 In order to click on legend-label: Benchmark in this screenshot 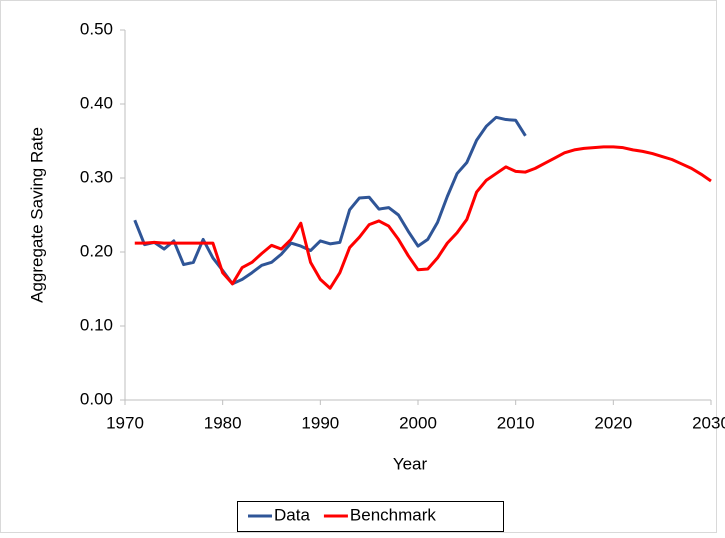, I will do `click(393, 514)`.